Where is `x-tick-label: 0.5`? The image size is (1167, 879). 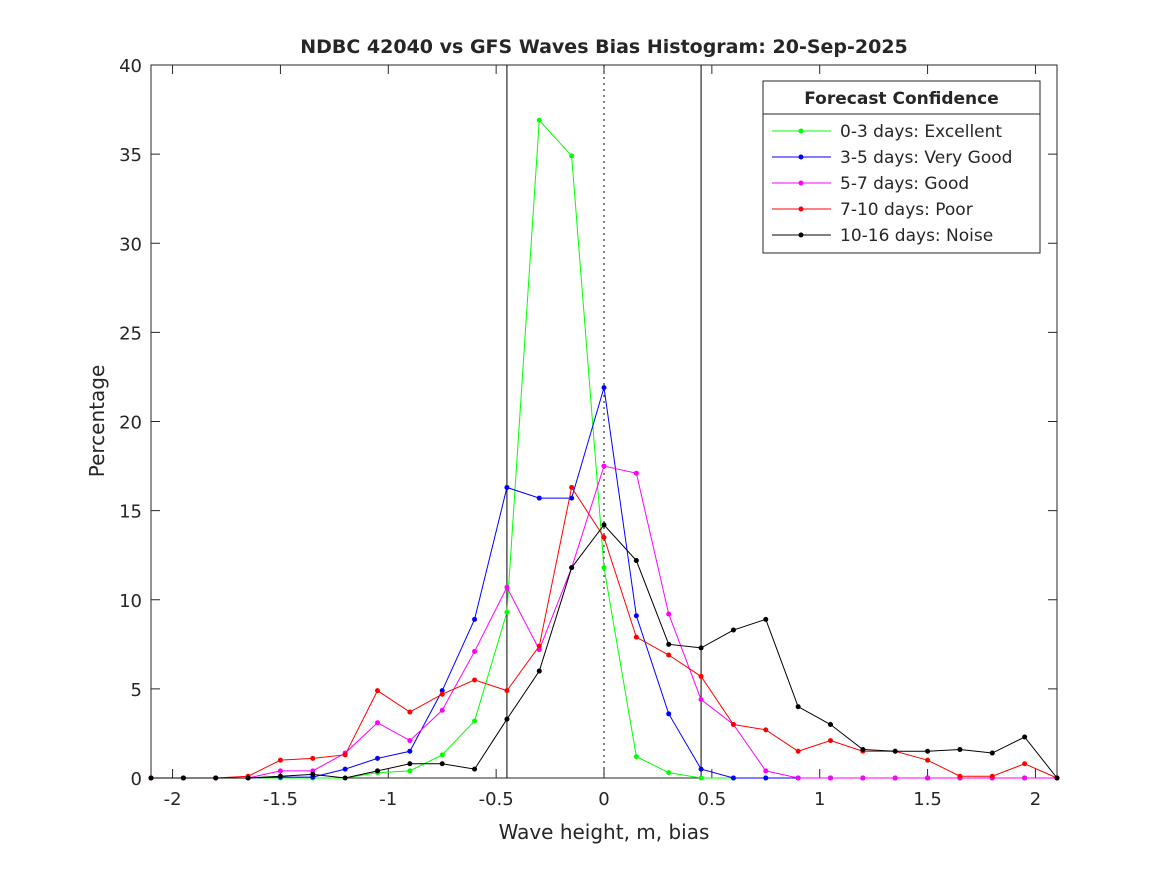
x-tick-label: 0.5 is located at coordinates (712, 799).